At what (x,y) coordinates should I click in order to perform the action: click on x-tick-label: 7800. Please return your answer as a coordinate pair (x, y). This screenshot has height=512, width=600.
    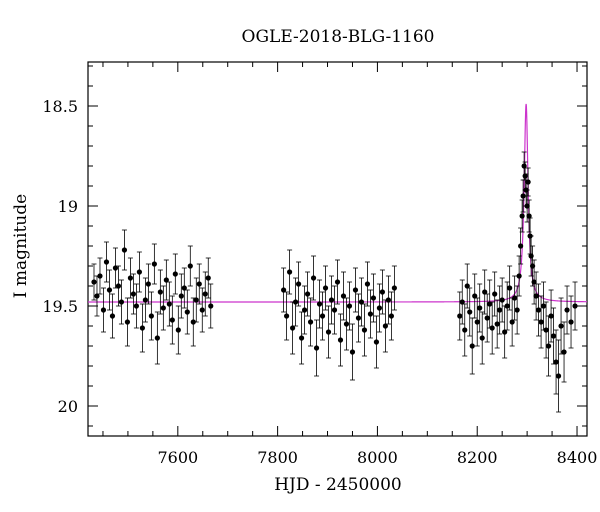
    Looking at the image, I should click on (277, 457).